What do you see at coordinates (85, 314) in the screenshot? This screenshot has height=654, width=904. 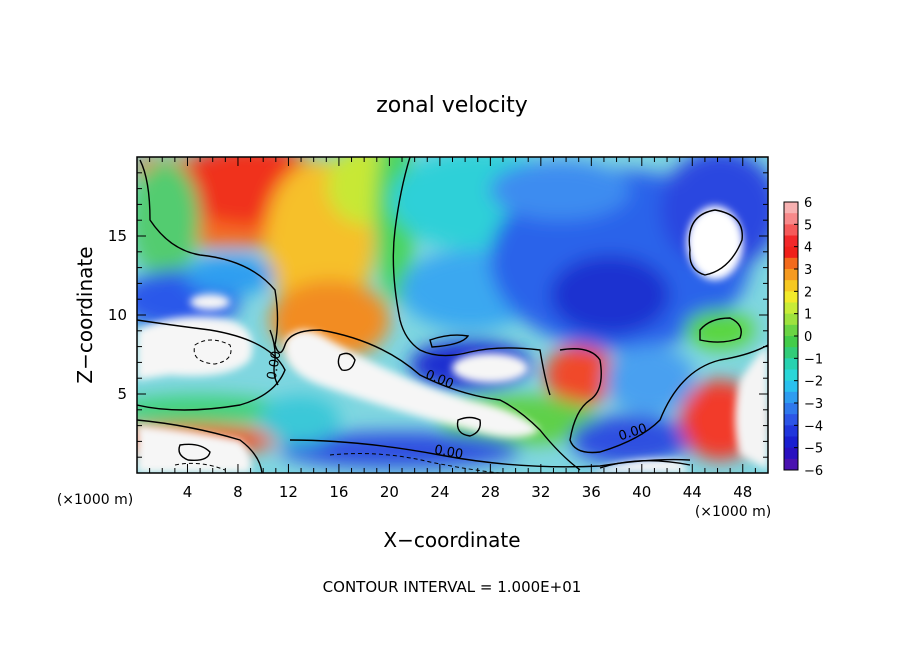 I see `y-axis-title: Z−coordinate` at bounding box center [85, 314].